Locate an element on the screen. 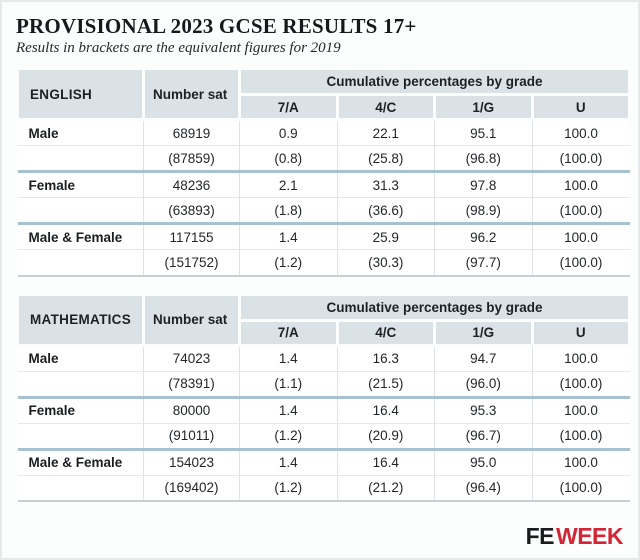 Image resolution: width=640 pixels, height=560 pixels. value-cell: (36.6) is located at coordinates (385, 210).